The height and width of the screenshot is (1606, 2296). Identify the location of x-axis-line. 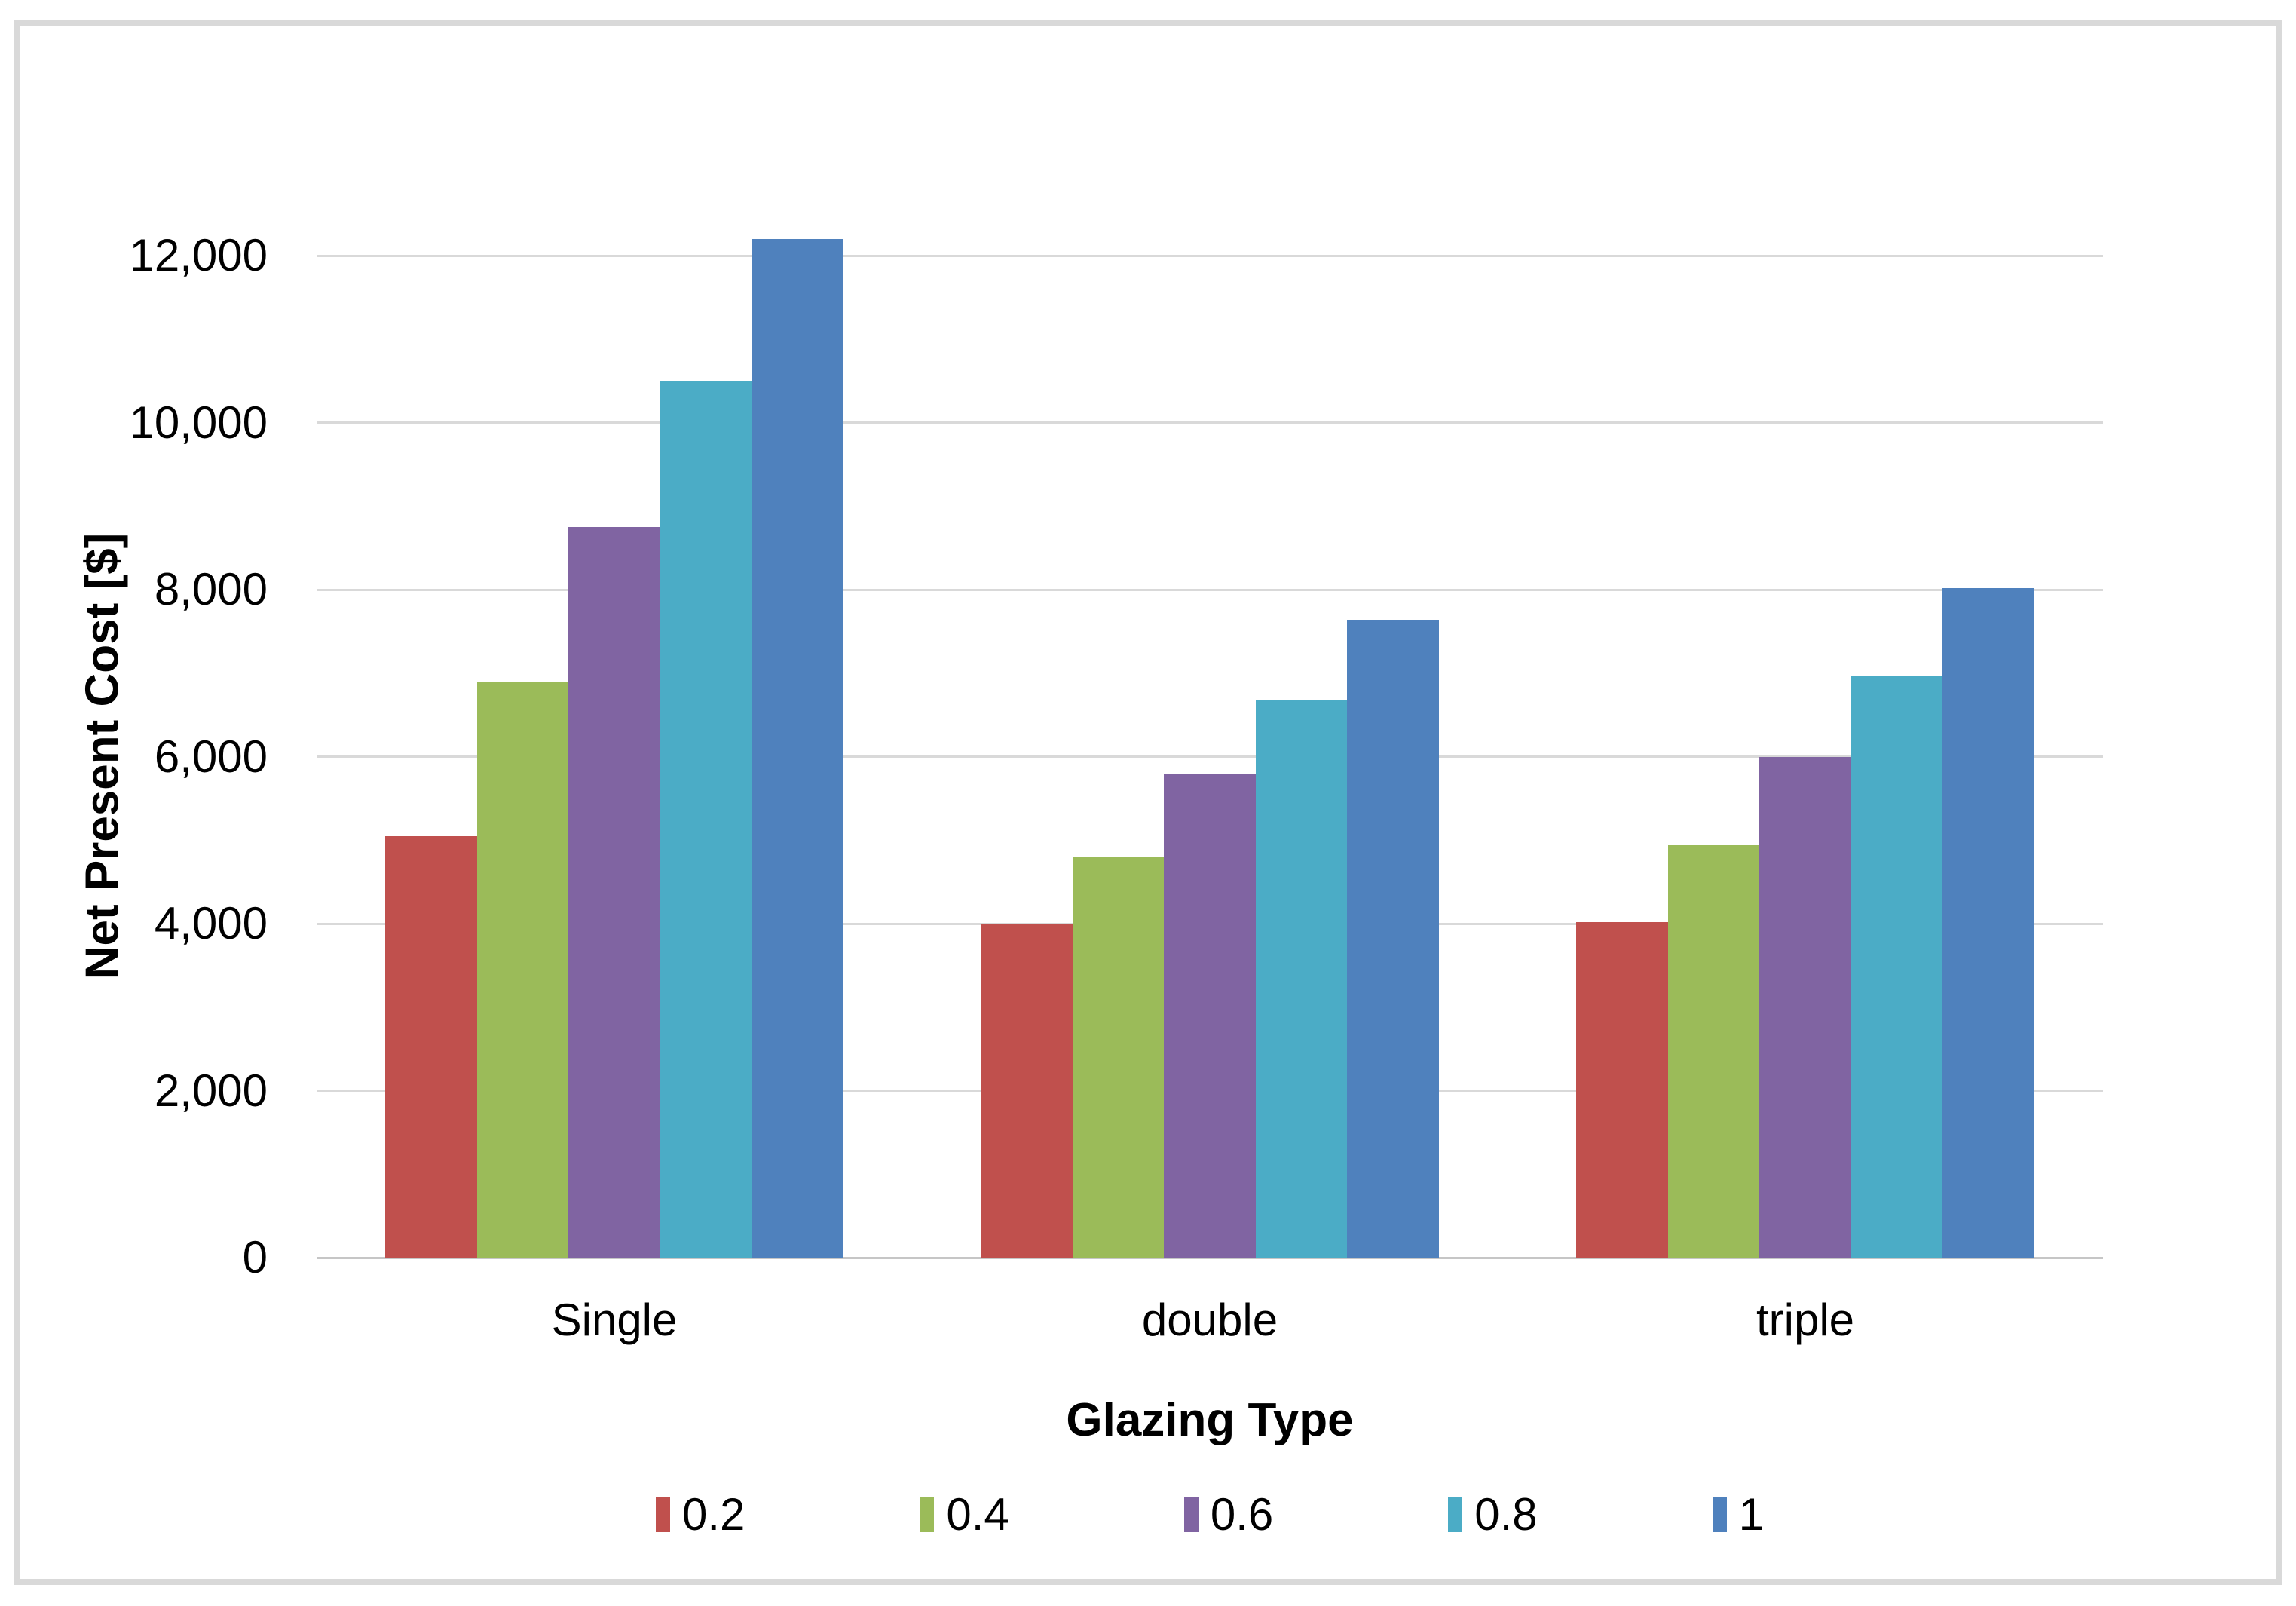
(1210, 1257).